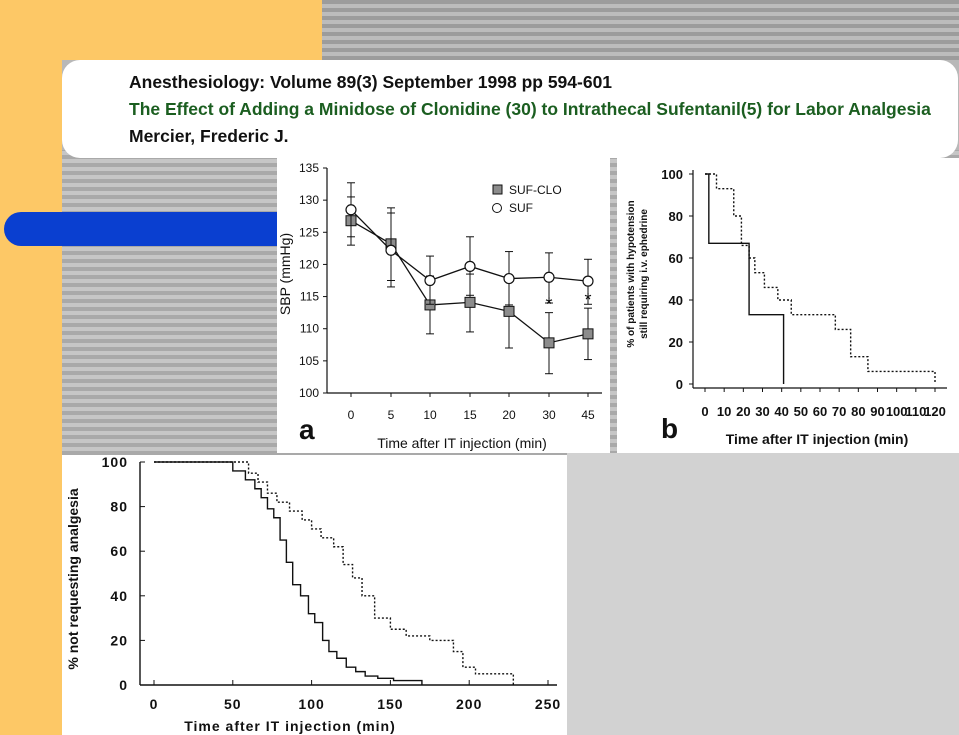 The image size is (959, 735). I want to click on chart-a-x-axis-label: Time after IT injection (min), so click(462, 443).